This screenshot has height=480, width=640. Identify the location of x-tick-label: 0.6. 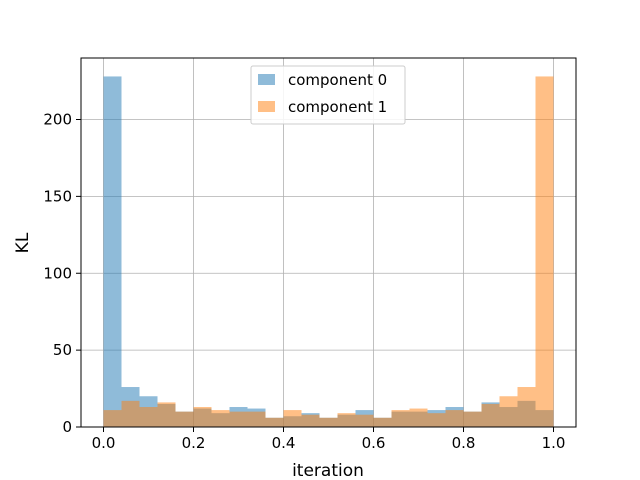
(374, 443).